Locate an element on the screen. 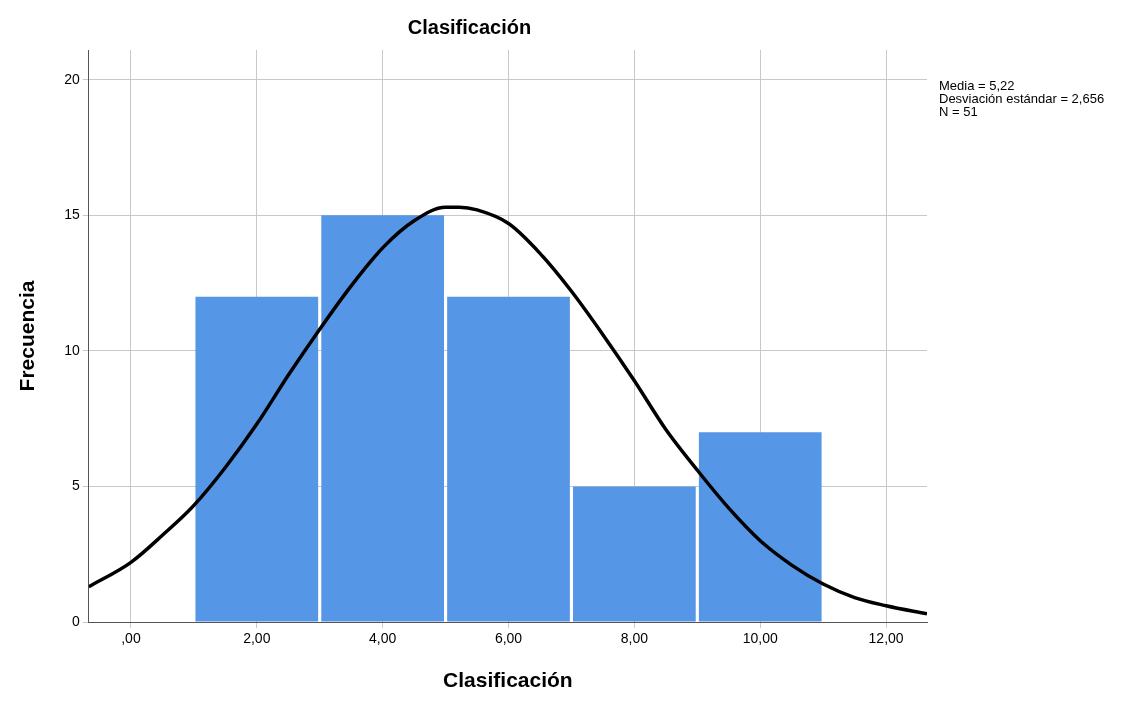  text: Media = 5,22 is located at coordinates (977, 86).